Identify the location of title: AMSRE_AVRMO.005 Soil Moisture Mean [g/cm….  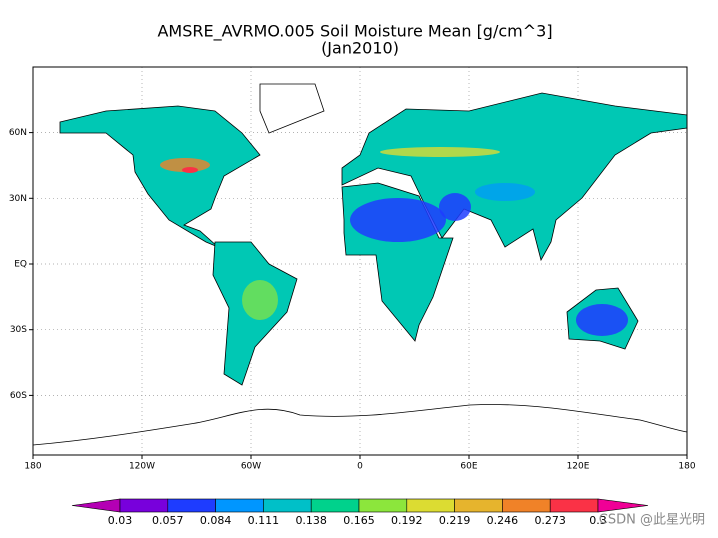
(354, 32).